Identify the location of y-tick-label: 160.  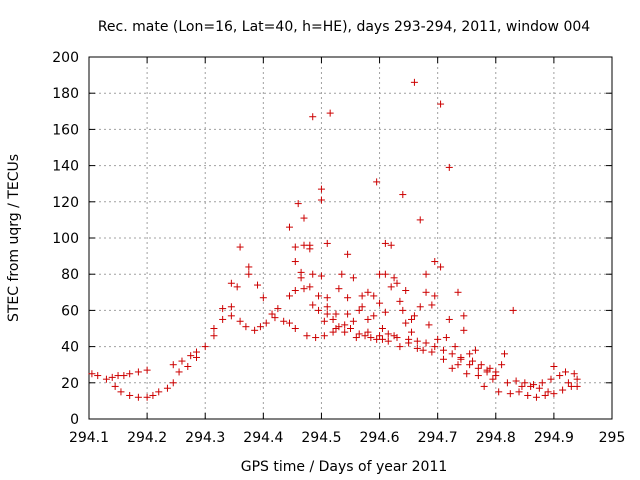
(65, 130).